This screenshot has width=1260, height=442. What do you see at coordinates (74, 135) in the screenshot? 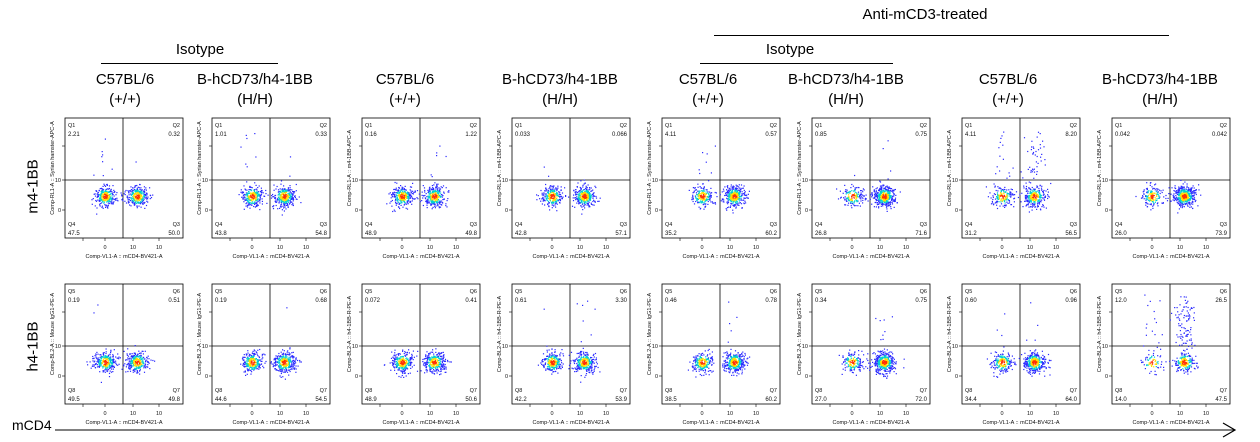
I see `quadrant-value: 2.21` at bounding box center [74, 135].